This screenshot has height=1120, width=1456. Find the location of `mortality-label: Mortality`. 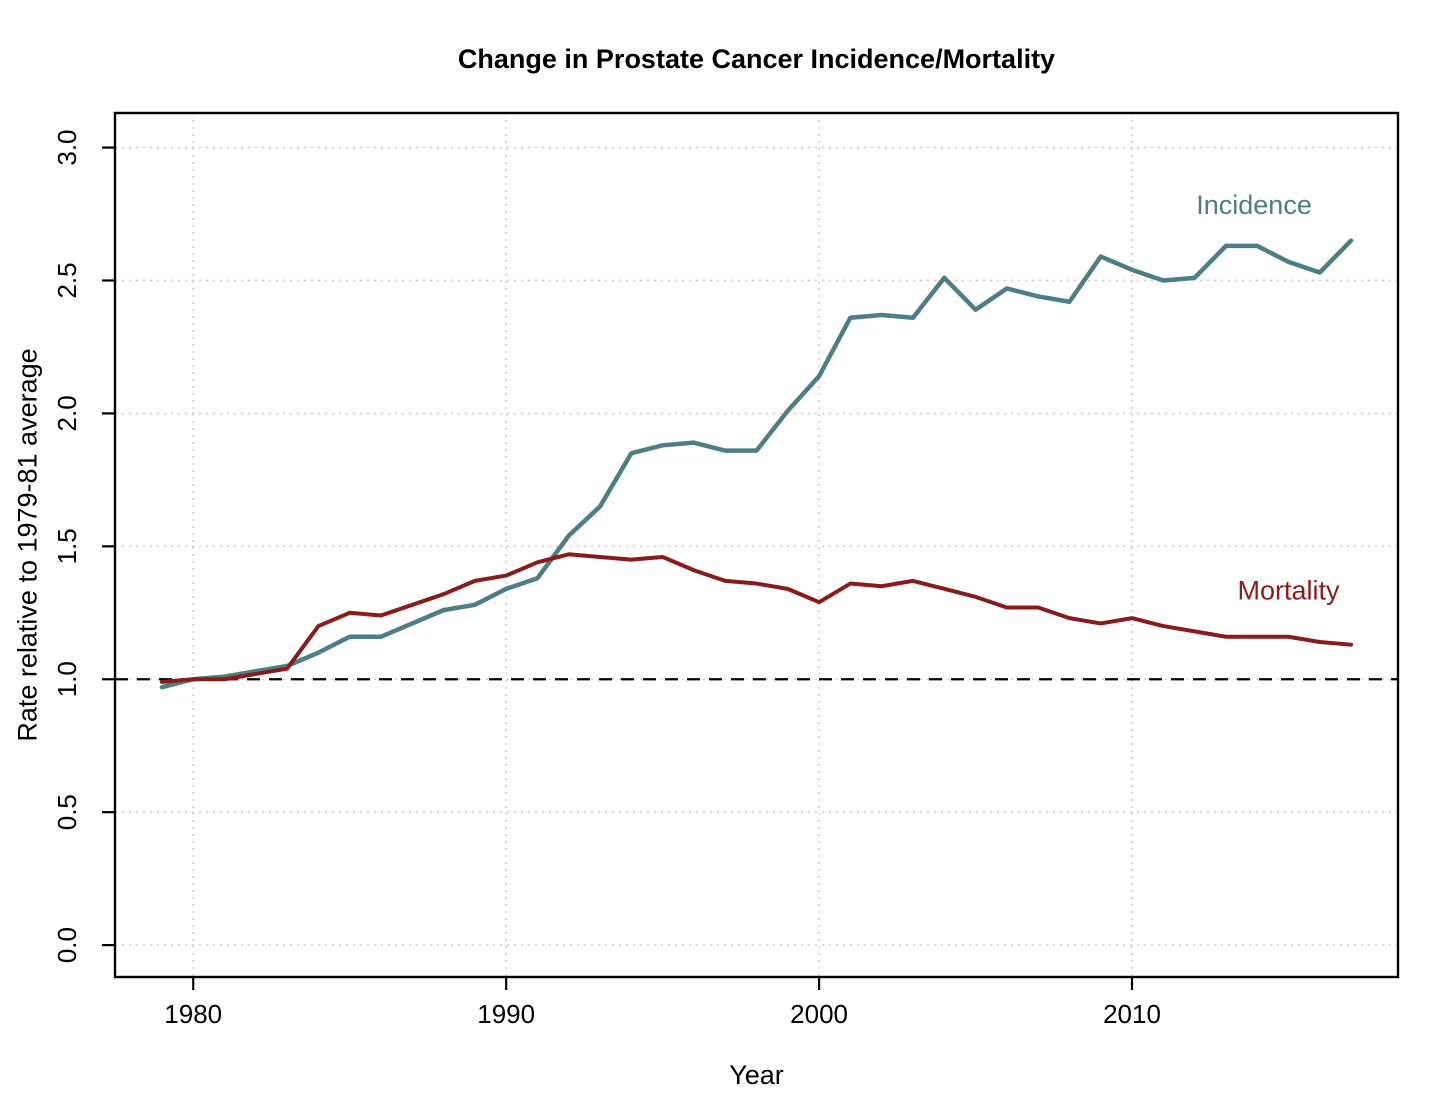

mortality-label: Mortality is located at coordinates (1288, 590).